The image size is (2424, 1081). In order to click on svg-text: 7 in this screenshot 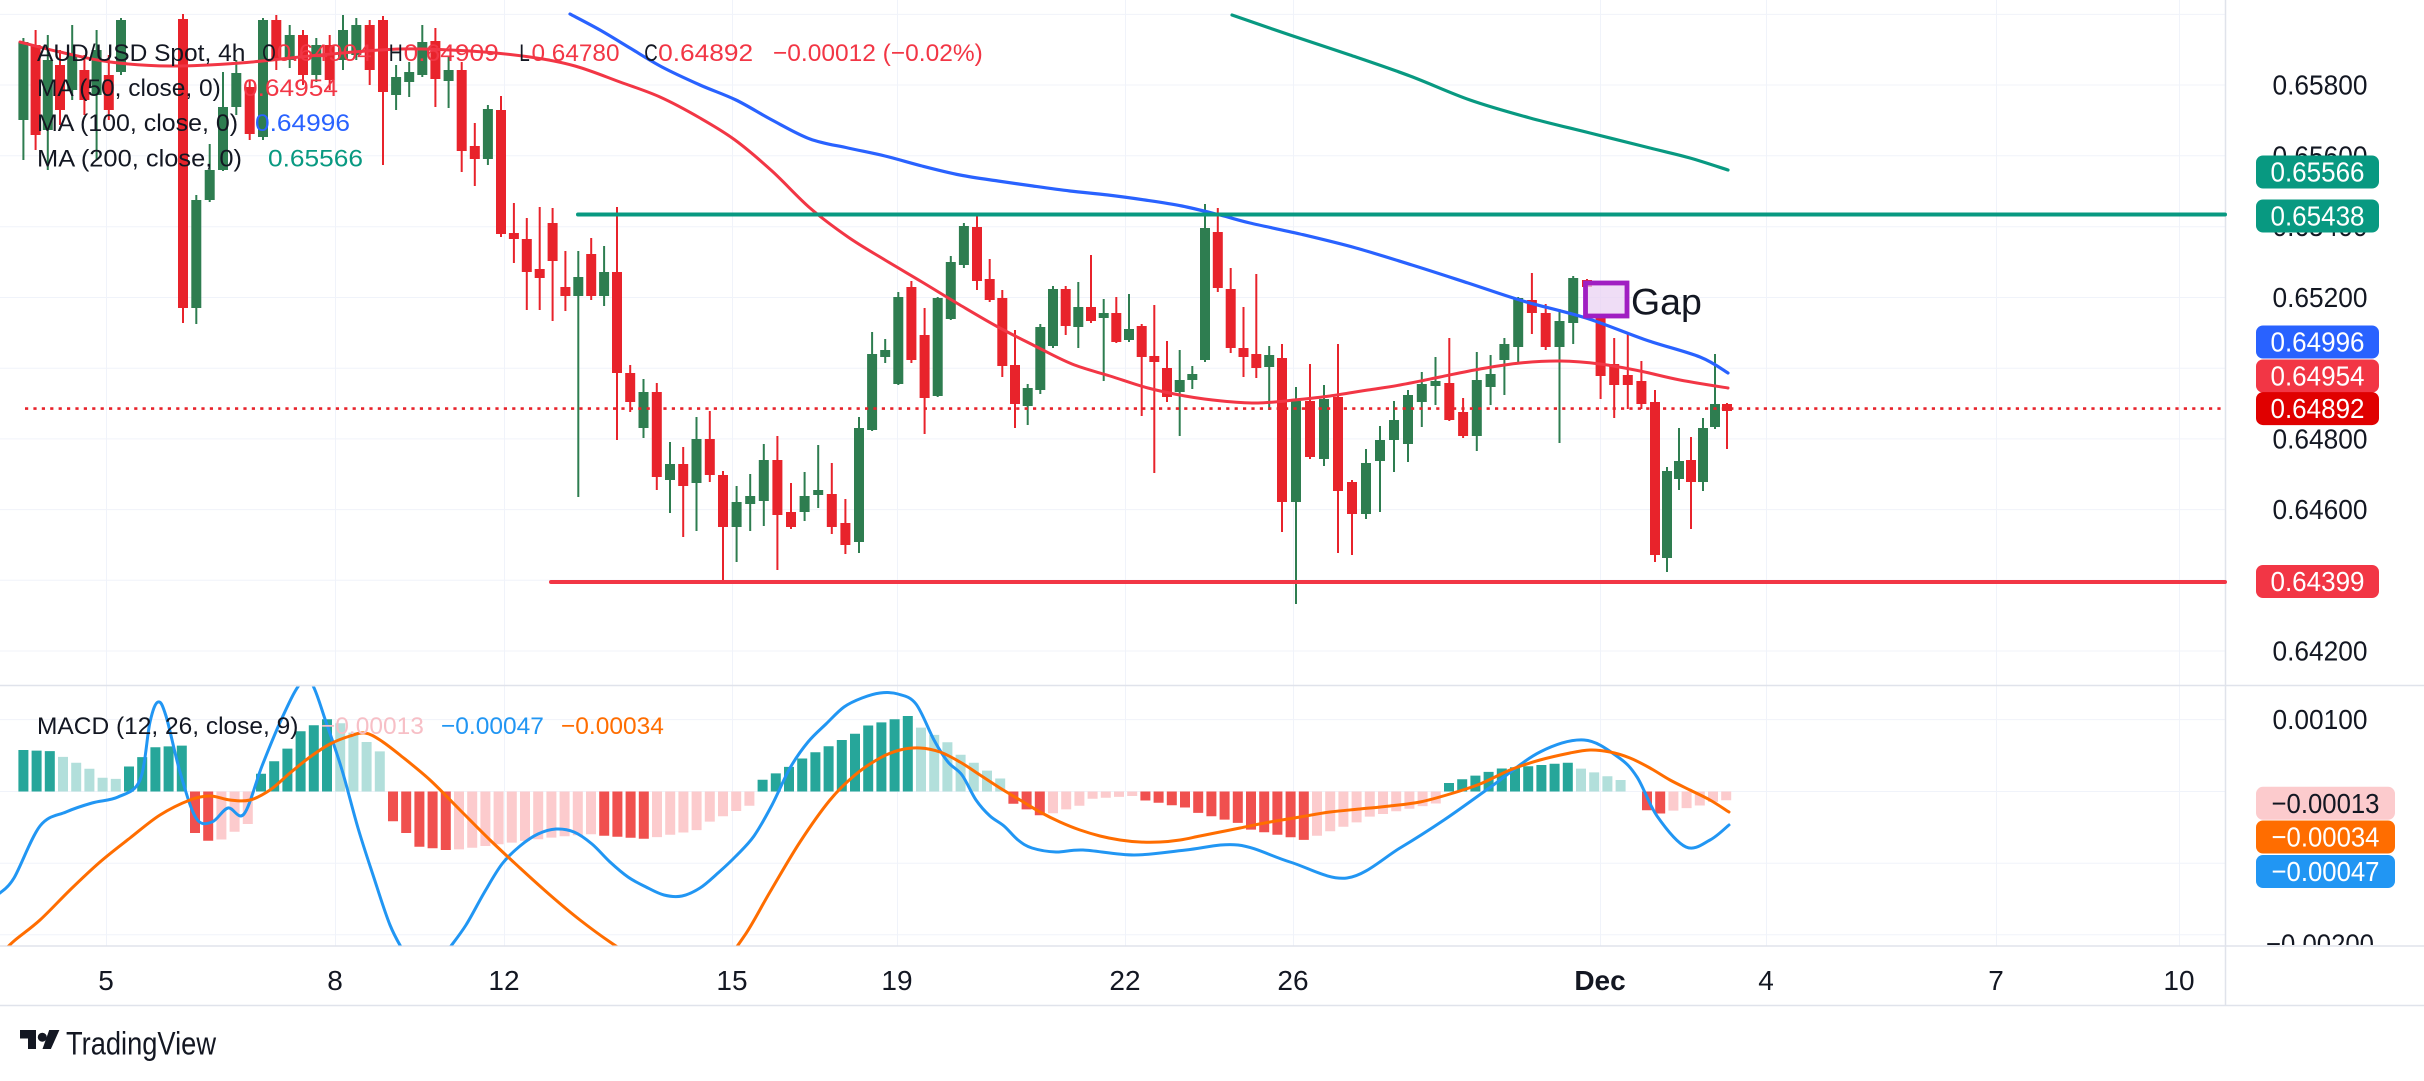, I will do `click(1996, 980)`.